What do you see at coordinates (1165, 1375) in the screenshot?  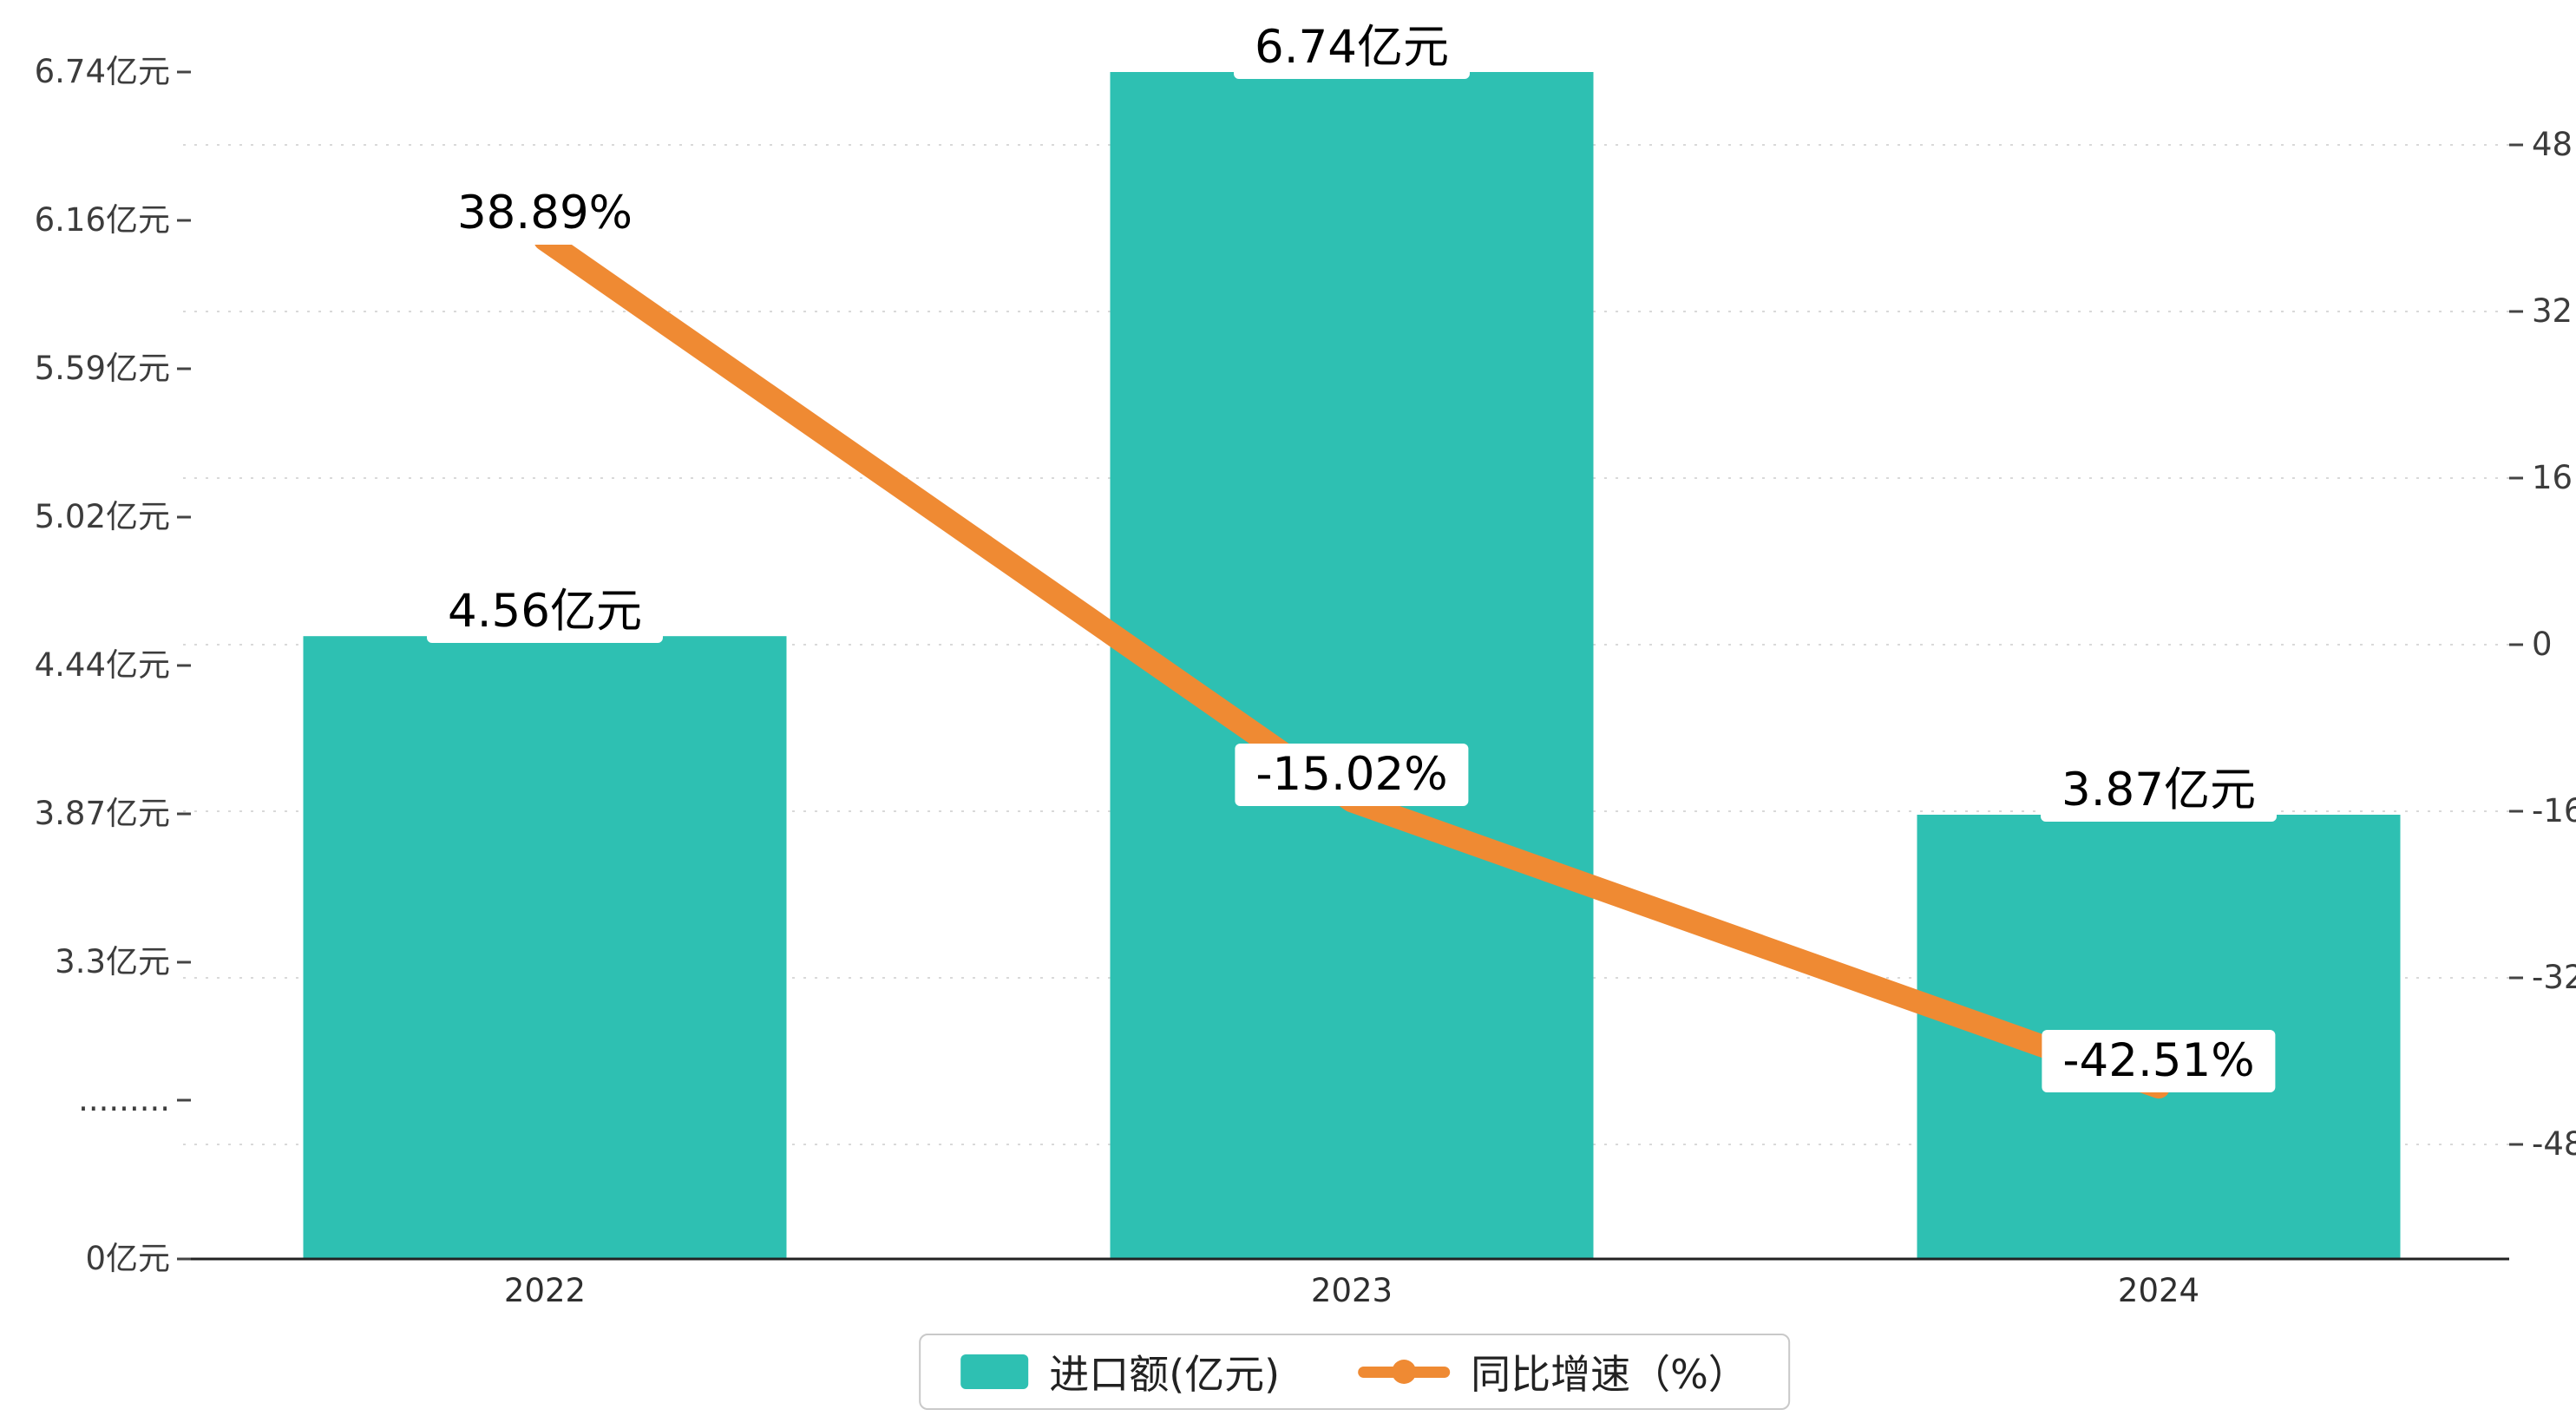 I see `legend-label-import-amount: 进口额(亿元)` at bounding box center [1165, 1375].